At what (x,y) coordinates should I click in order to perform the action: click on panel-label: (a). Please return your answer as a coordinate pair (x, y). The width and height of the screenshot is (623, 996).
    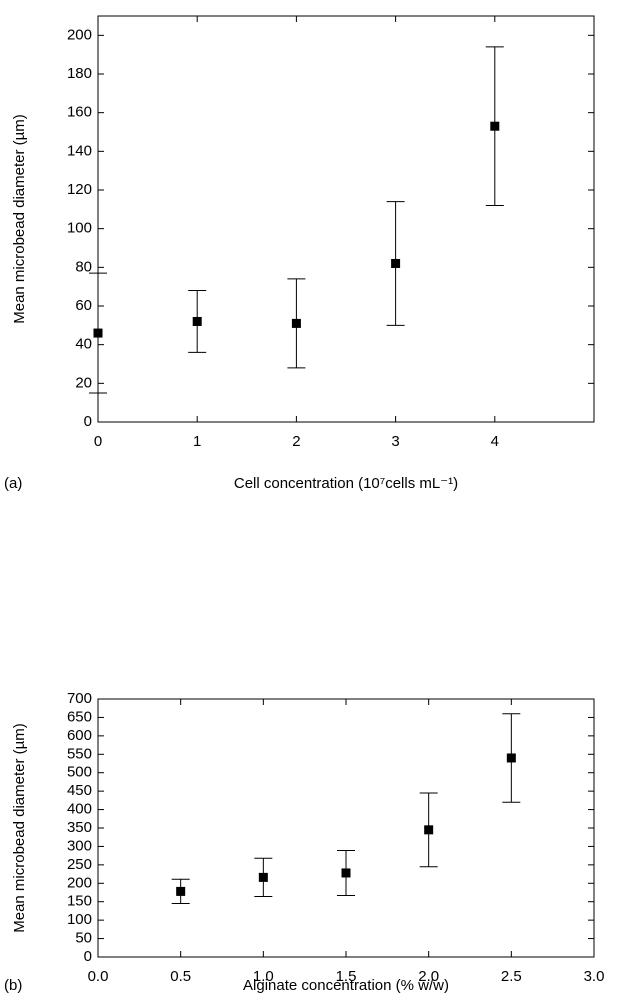
    Looking at the image, I should click on (13, 483).